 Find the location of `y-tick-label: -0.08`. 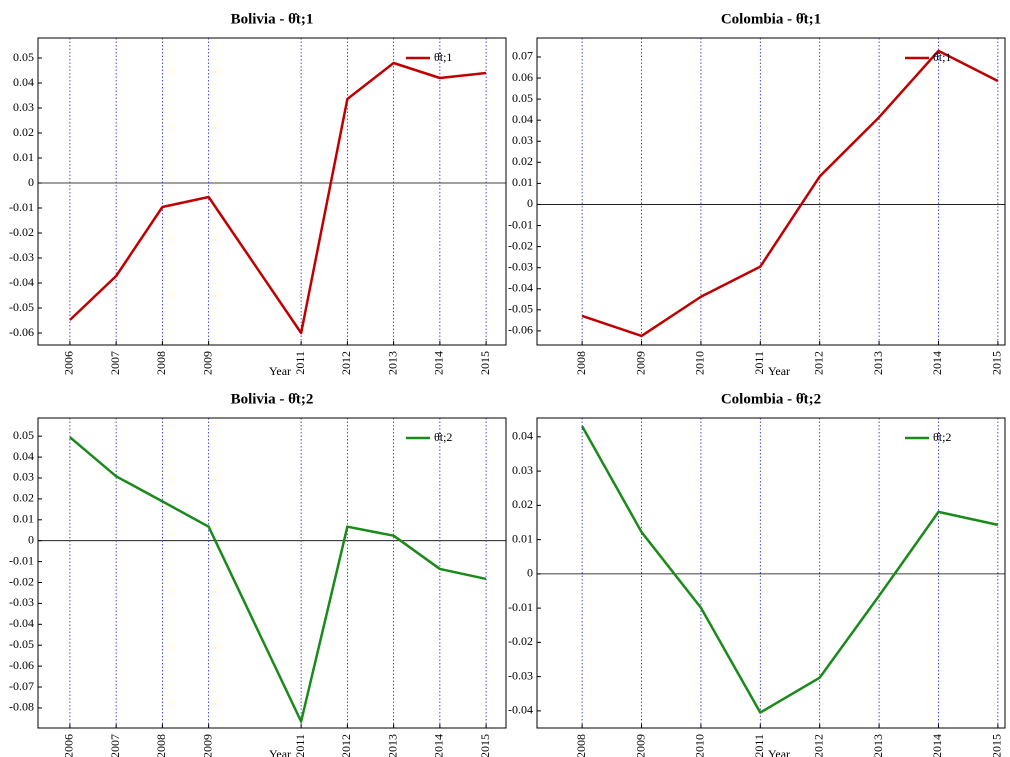

y-tick-label: -0.08 is located at coordinates (21, 707).